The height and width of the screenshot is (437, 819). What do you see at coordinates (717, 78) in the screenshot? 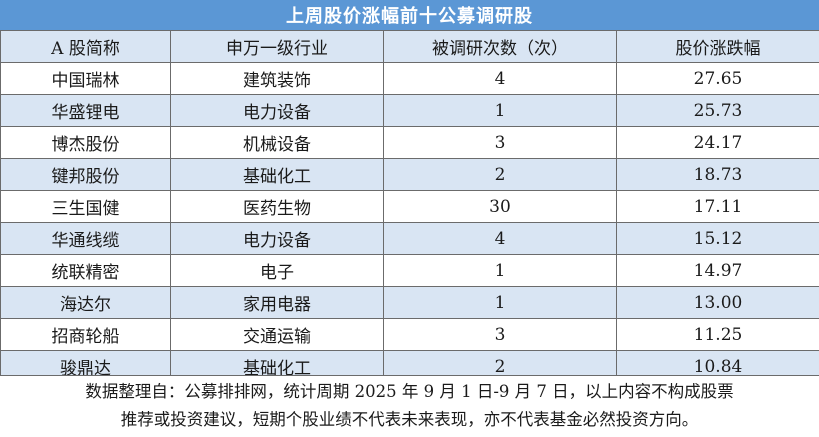
I see `price-change: 27.65` at bounding box center [717, 78].